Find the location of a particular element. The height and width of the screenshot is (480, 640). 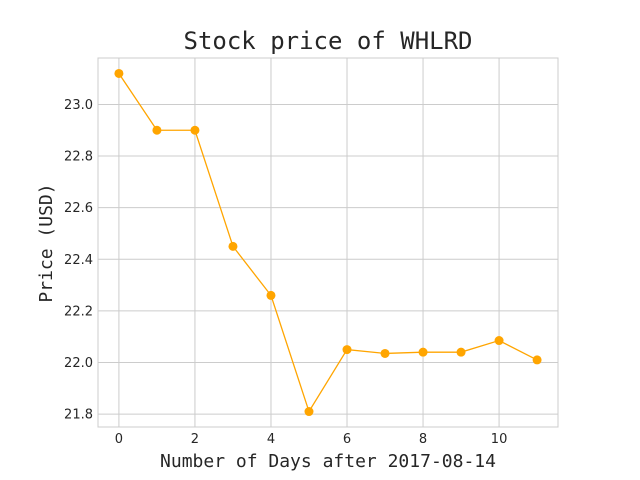

y-tick-label: 22.6 is located at coordinates (78, 208).